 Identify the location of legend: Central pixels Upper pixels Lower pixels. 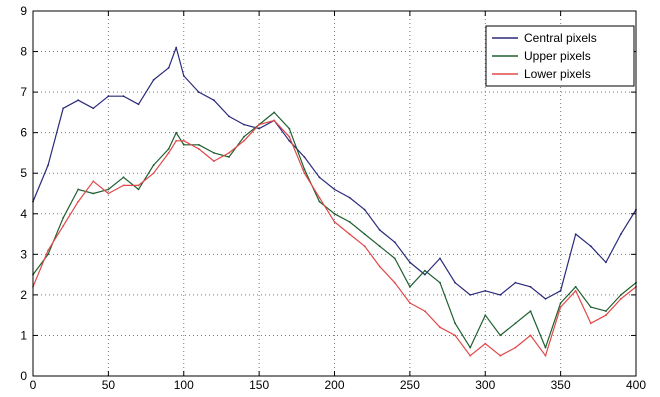
(560, 56).